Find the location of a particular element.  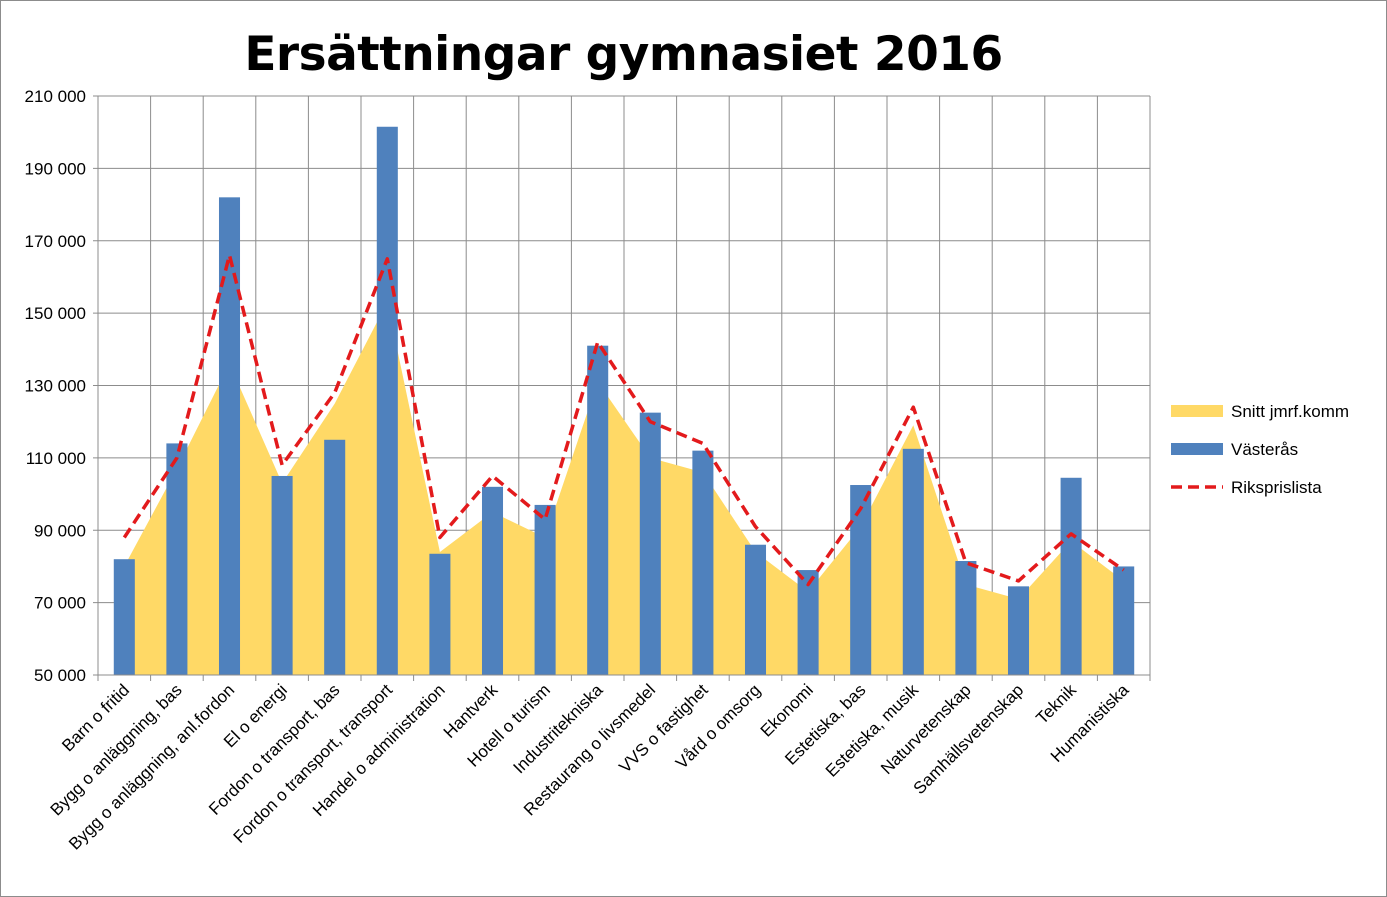

y-tick-label: 90 000 is located at coordinates (60, 530).